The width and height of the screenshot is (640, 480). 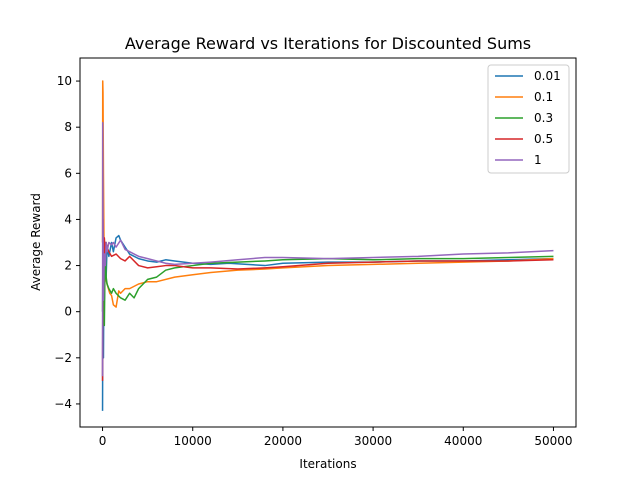 What do you see at coordinates (103, 441) in the screenshot?
I see `x-tick-label: 0` at bounding box center [103, 441].